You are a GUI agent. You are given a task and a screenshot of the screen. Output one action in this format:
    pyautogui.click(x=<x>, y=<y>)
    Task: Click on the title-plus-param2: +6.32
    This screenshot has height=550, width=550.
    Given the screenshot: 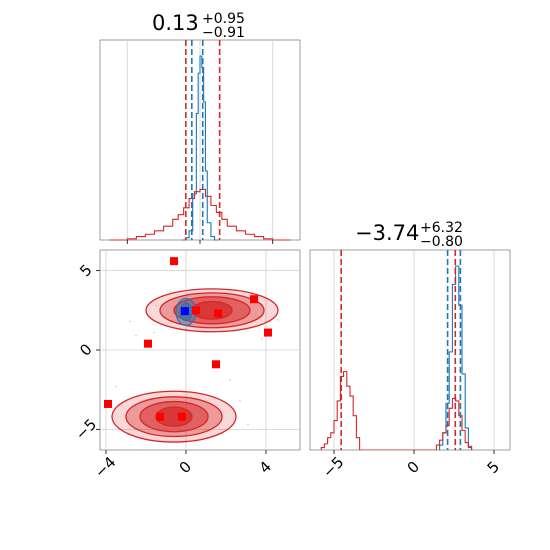 What is the action you would take?
    pyautogui.click(x=441, y=228)
    